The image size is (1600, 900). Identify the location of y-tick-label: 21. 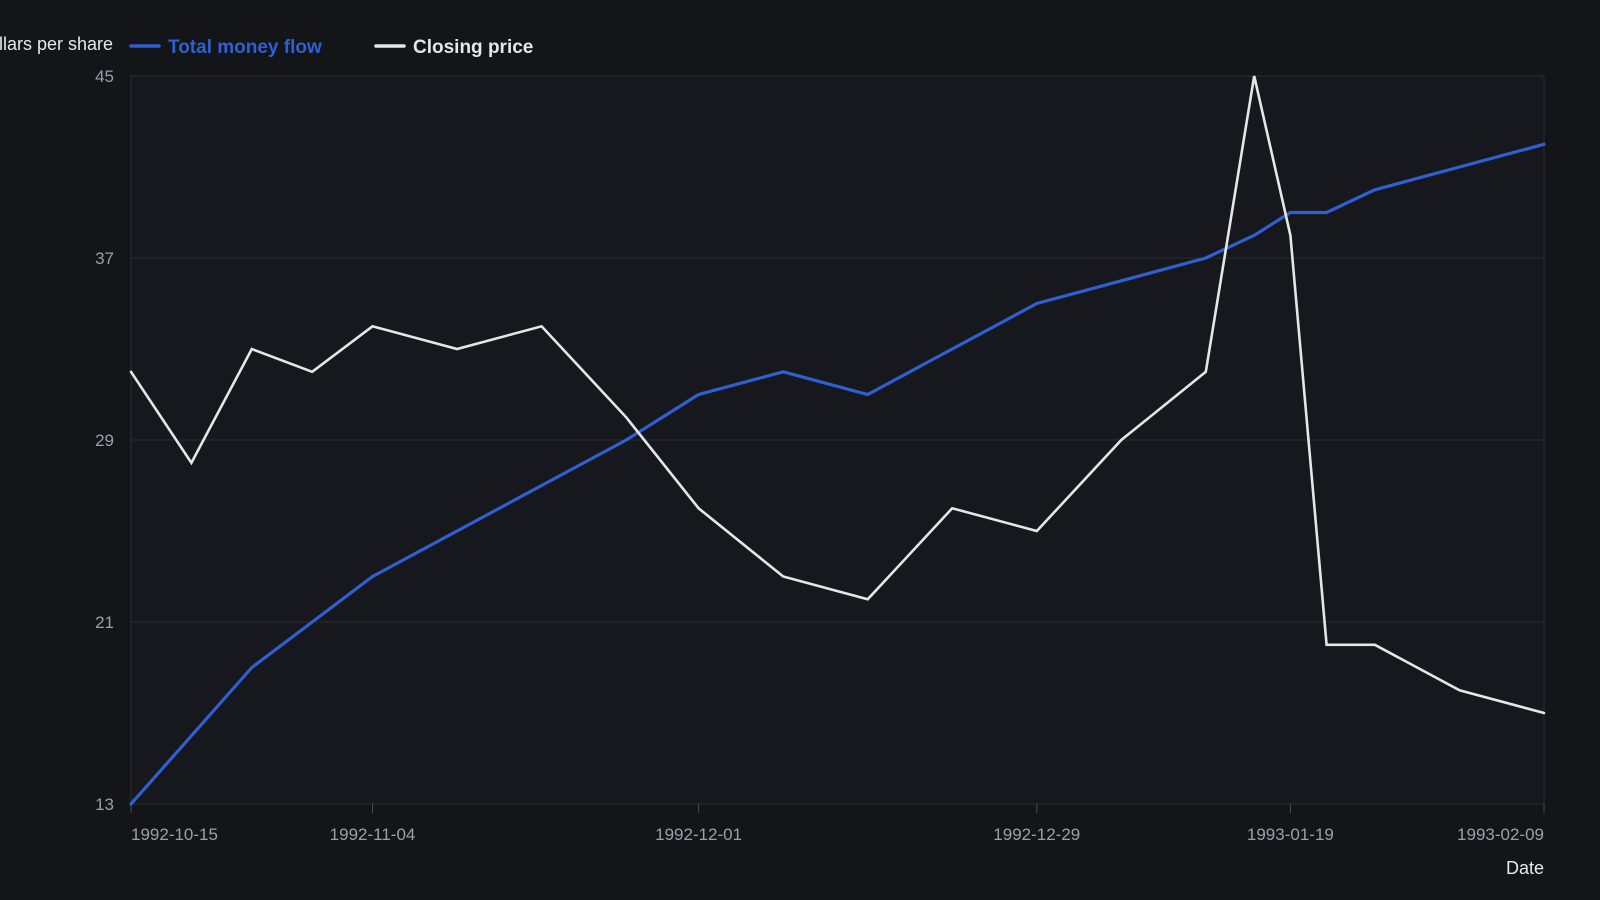
(104, 622).